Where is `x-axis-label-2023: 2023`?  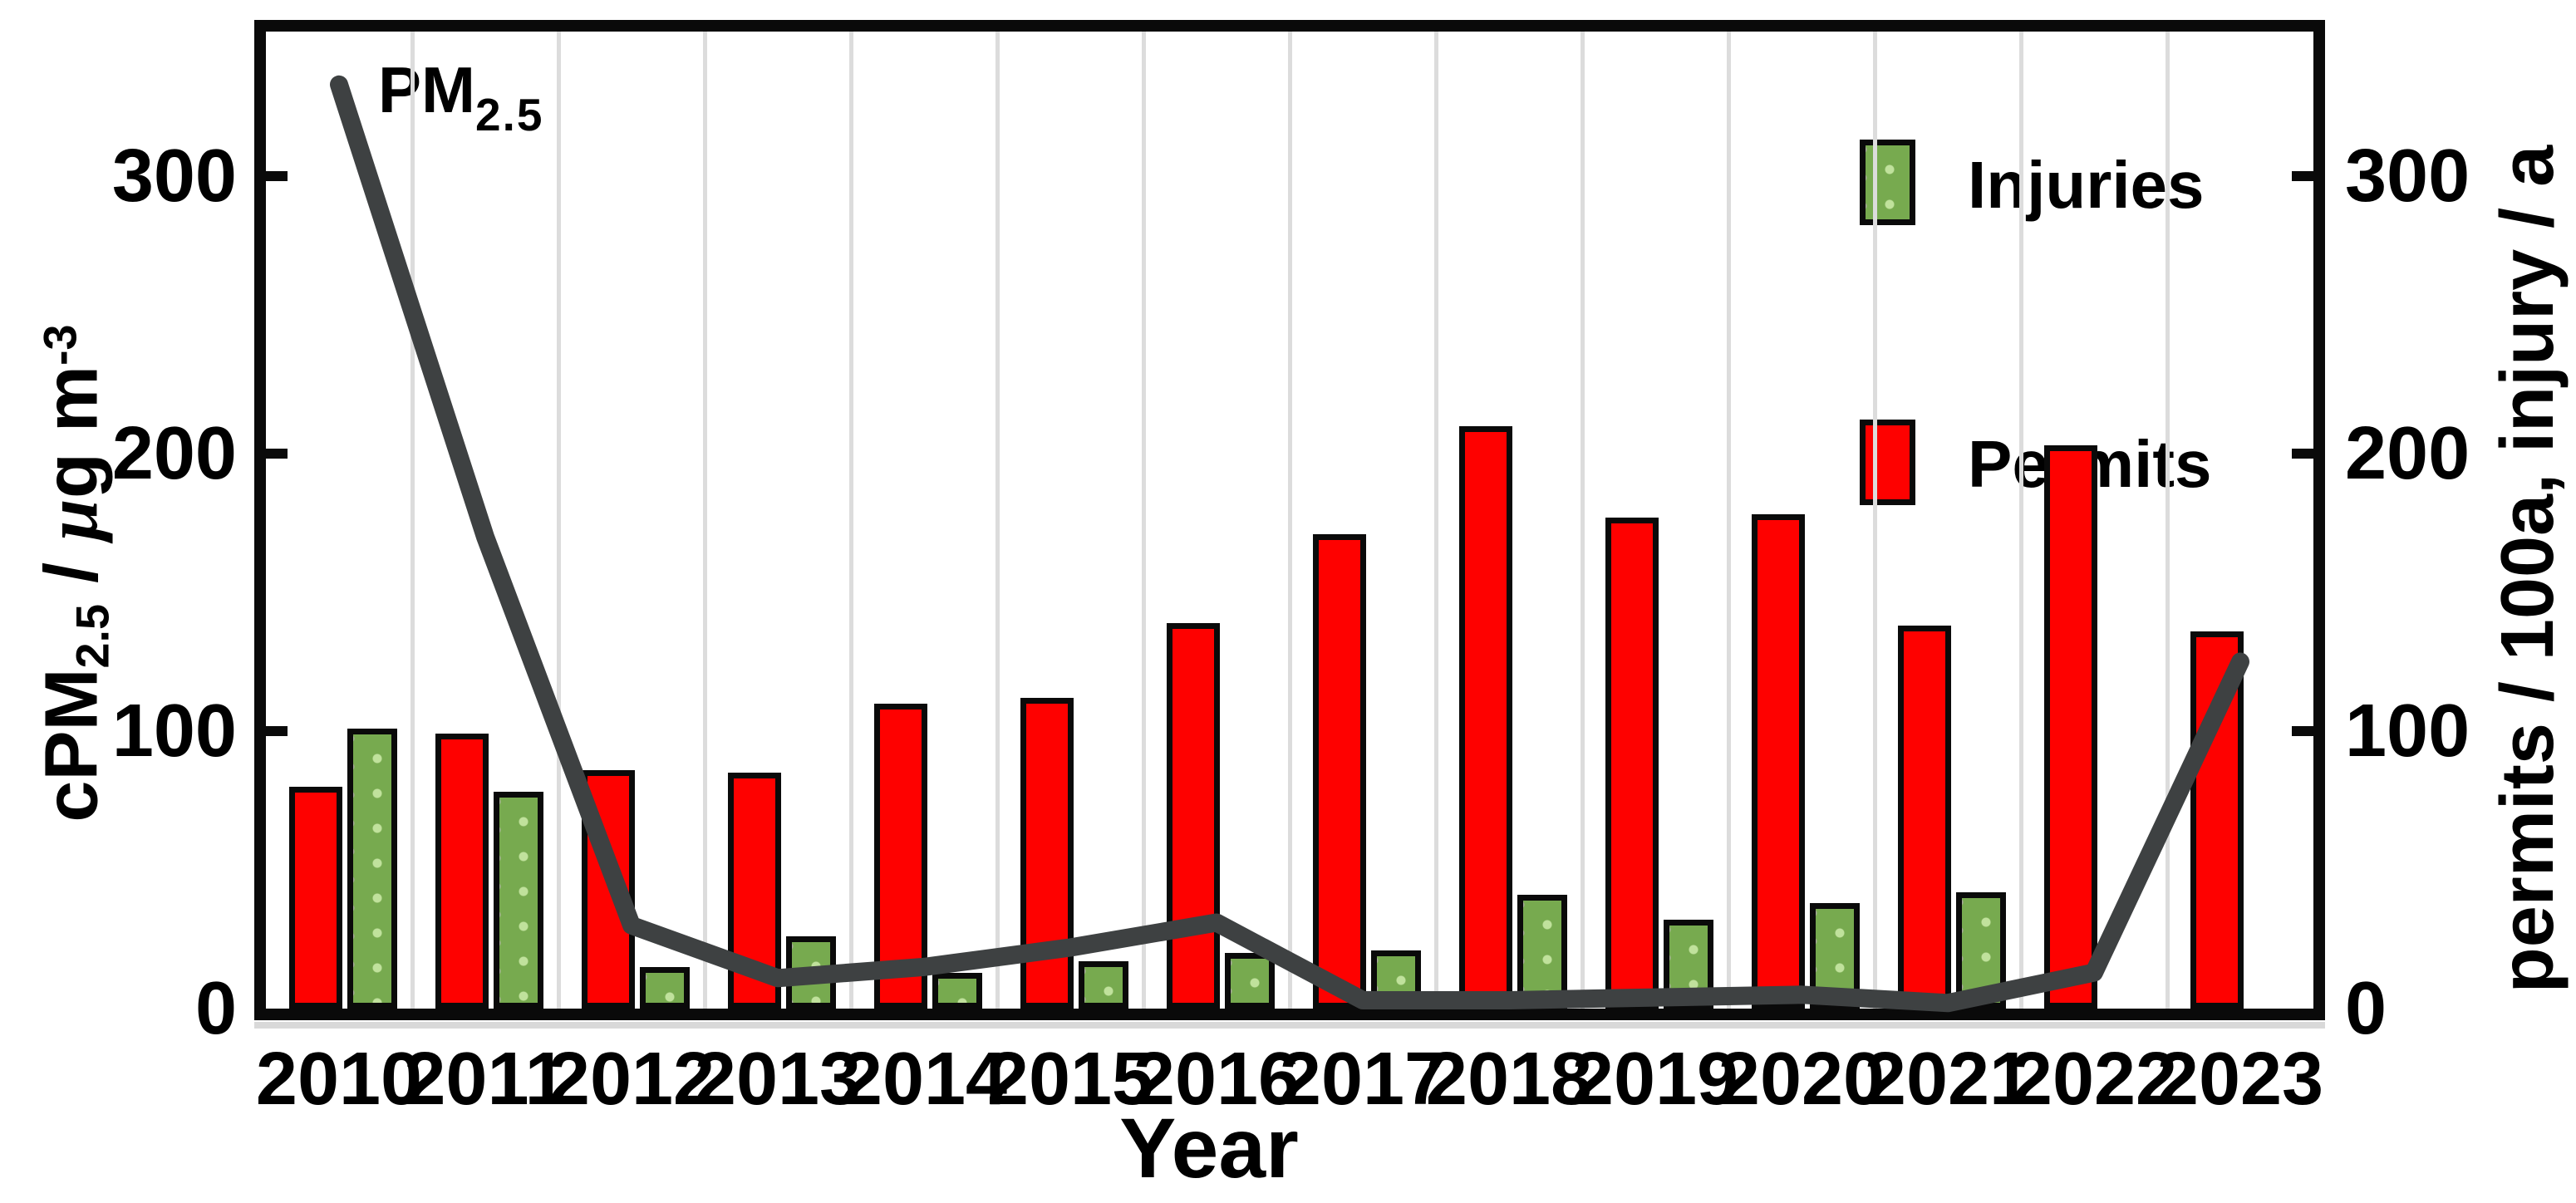 x-axis-label-2023: 2023 is located at coordinates (2240, 1079).